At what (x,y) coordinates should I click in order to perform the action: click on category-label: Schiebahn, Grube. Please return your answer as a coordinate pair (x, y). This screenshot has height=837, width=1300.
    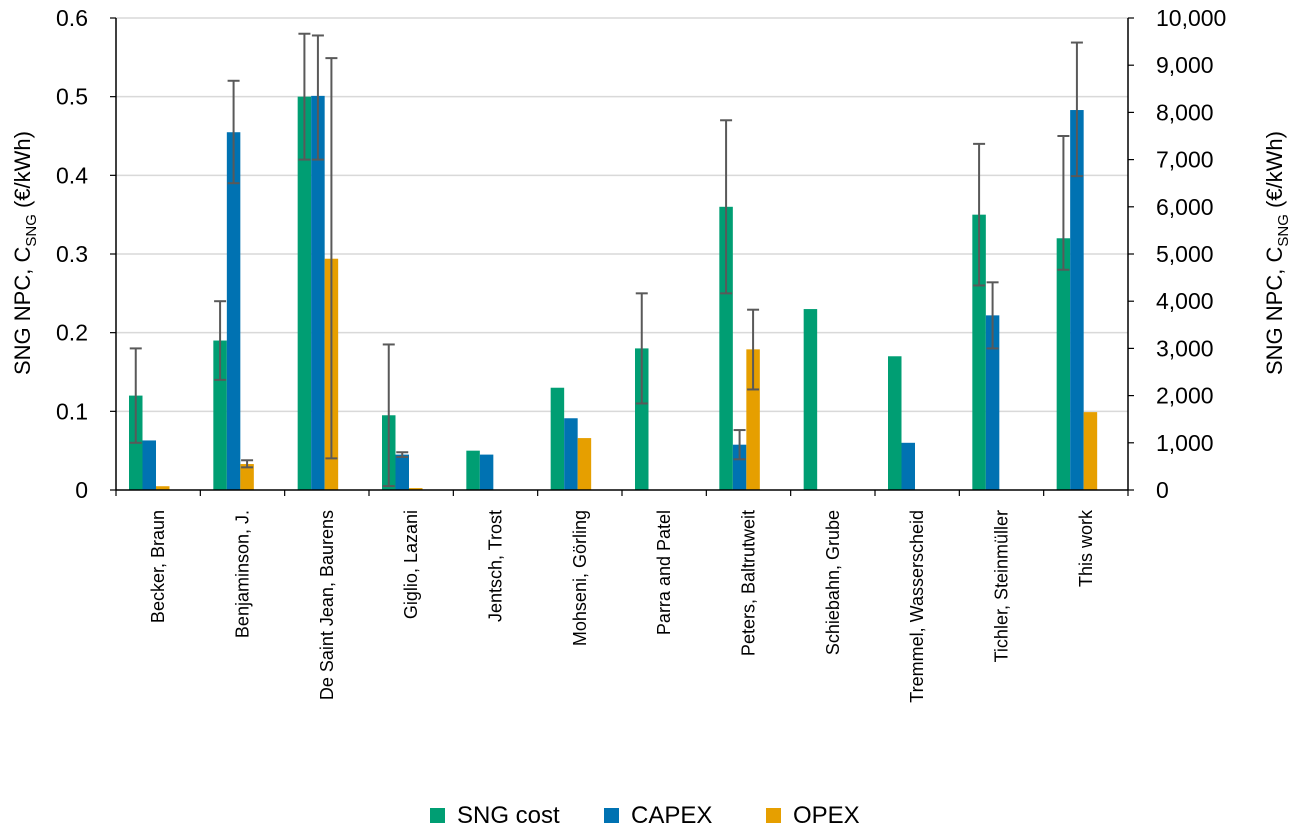
    Looking at the image, I should click on (833, 582).